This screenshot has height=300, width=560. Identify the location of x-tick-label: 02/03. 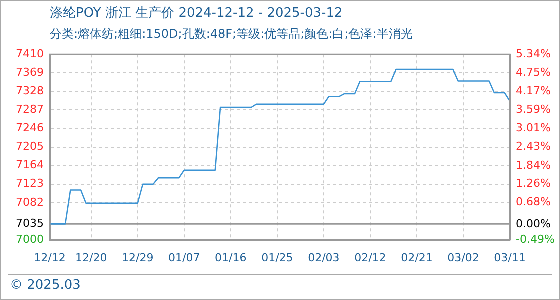
(324, 257).